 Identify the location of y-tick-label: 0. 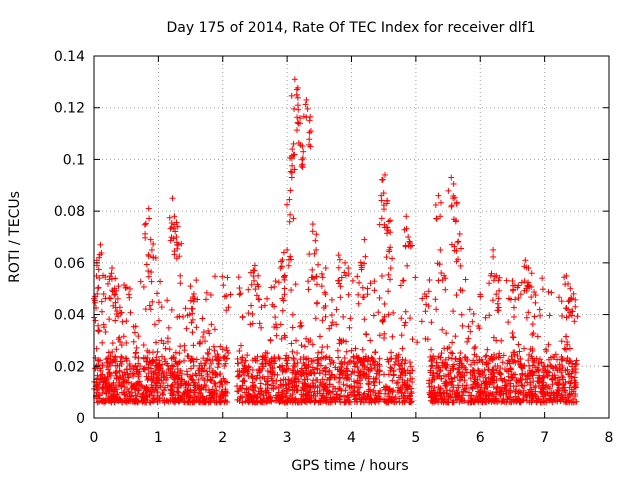
(80, 419).